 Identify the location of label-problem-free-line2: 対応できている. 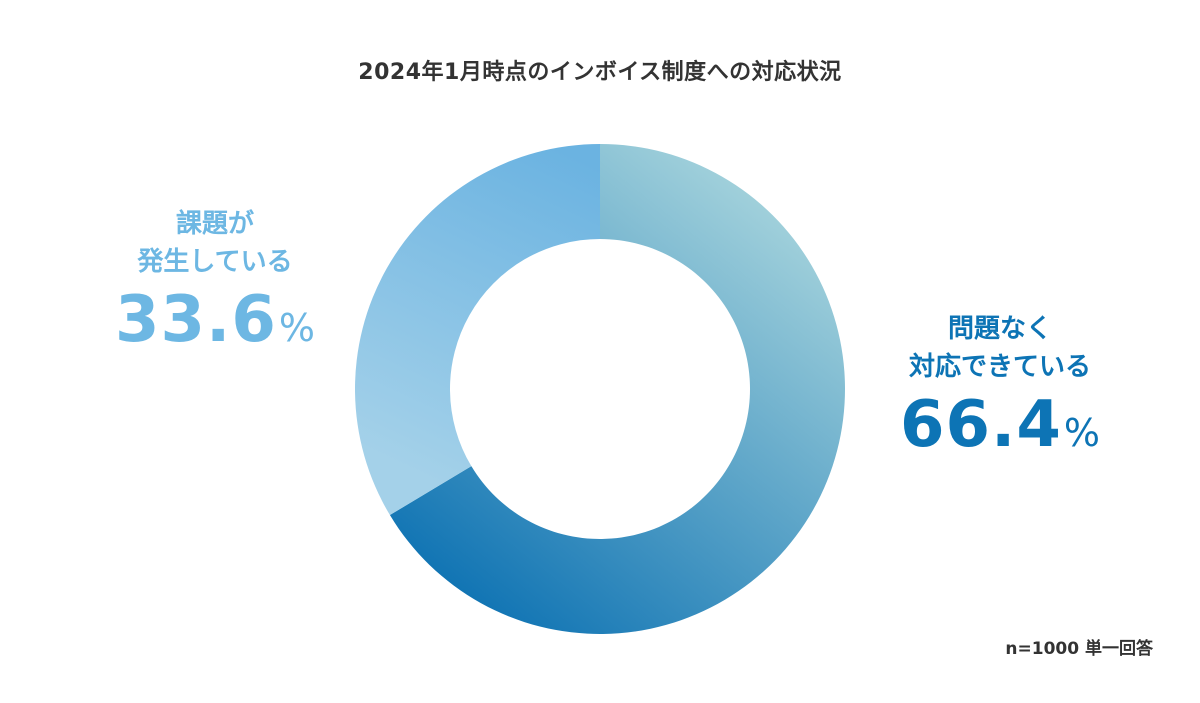
(999, 367).